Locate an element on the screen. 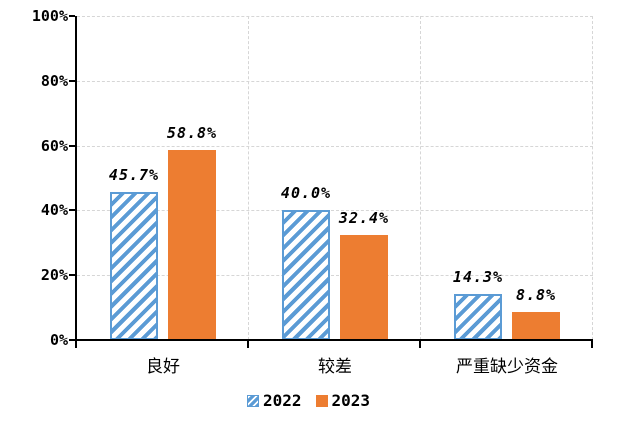 The image size is (617, 440). legend-marker-2022 is located at coordinates (252, 400).